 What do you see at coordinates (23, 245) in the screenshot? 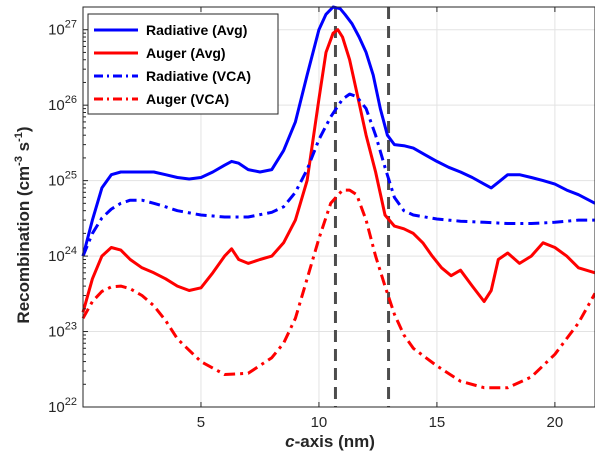
I see `y-axis-label-main: Recombination (cm` at bounding box center [23, 245].